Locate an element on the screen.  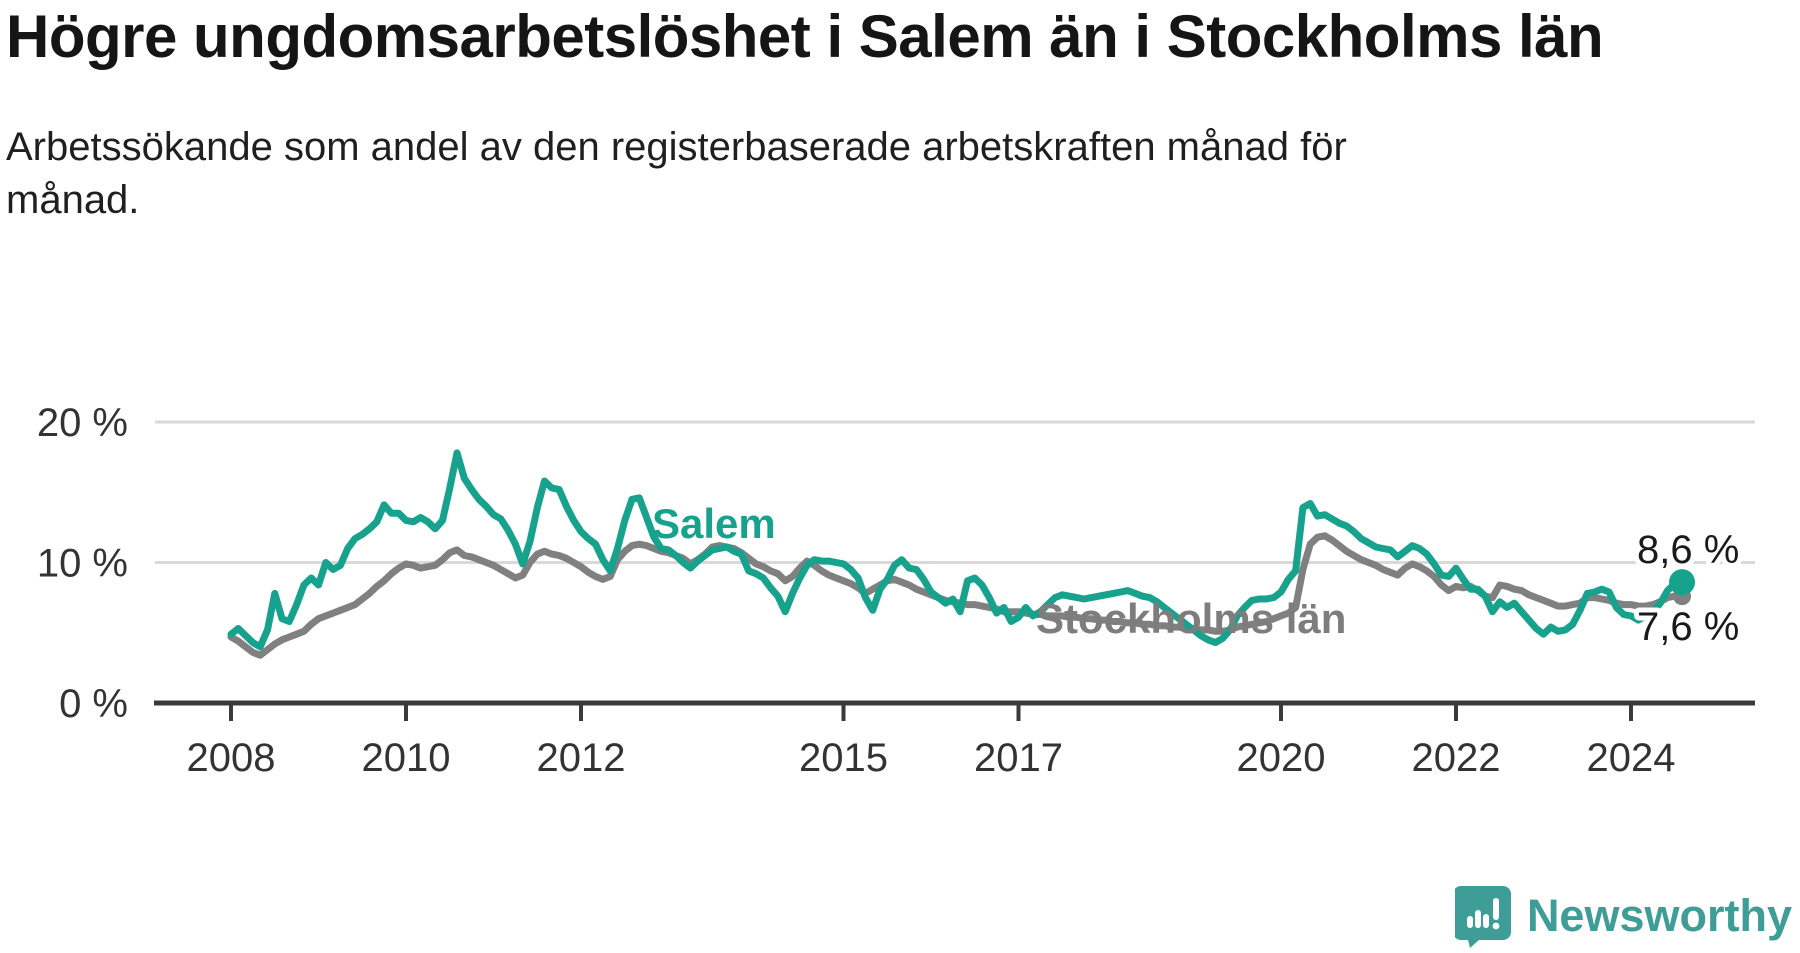
x-tick-label: 2015 is located at coordinates (843, 758).